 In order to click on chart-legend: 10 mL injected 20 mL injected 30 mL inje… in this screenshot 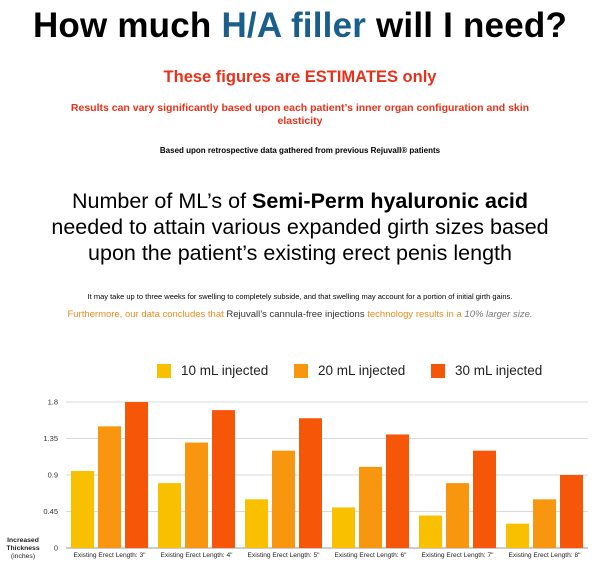, I will do `click(300, 372)`.